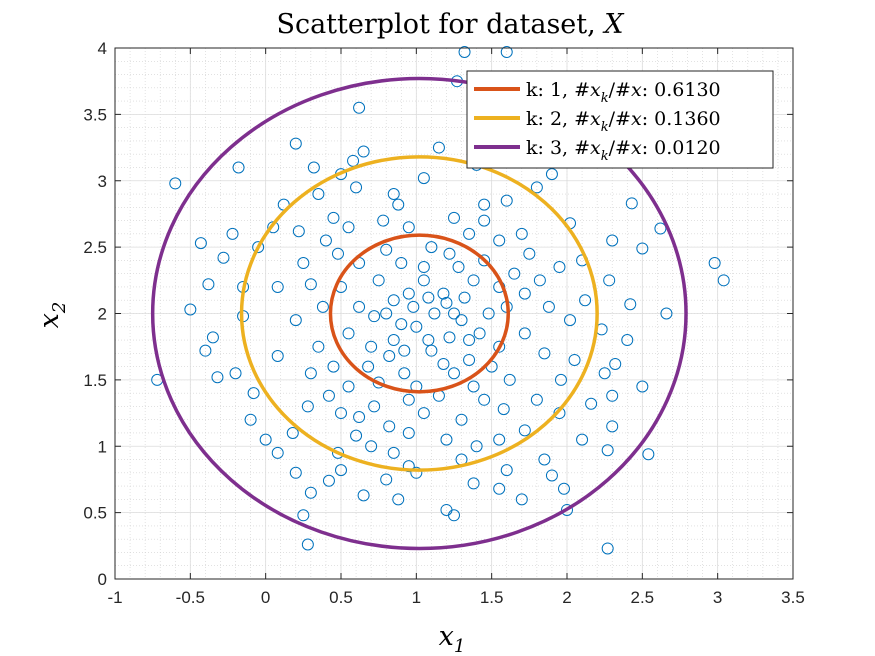 This screenshot has width=875, height=656. What do you see at coordinates (102, 579) in the screenshot?
I see `y-tick-label: 0` at bounding box center [102, 579].